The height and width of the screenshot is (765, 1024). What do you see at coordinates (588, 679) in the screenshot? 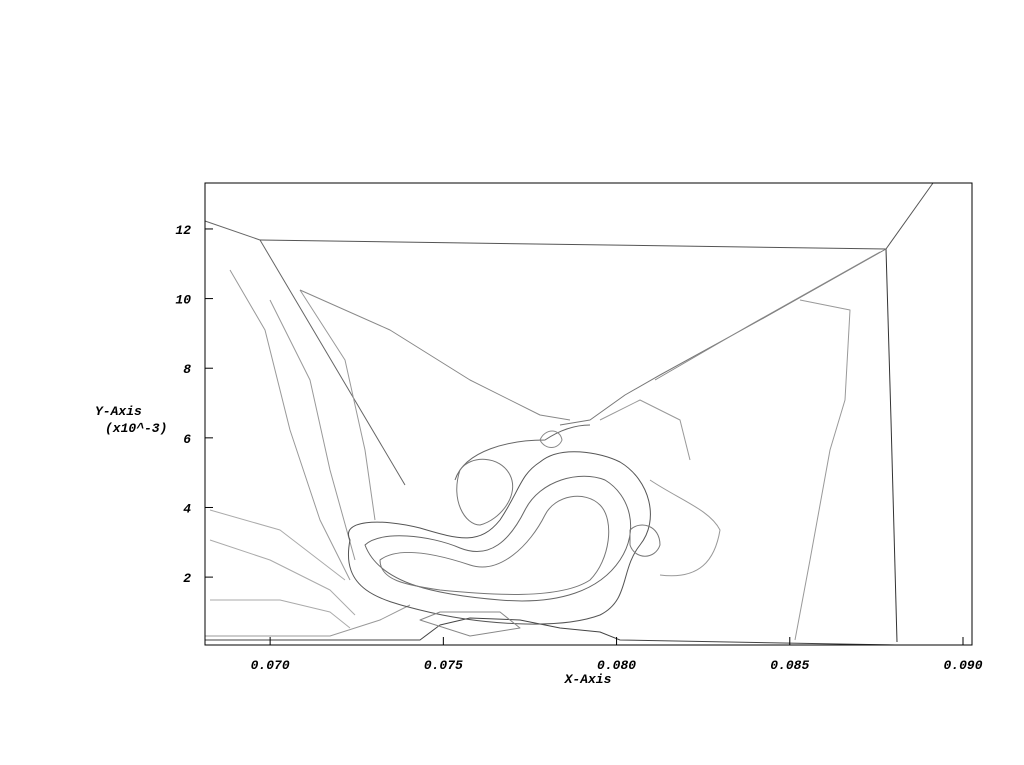
I see `x-axis-title: X-Axis` at bounding box center [588, 679].